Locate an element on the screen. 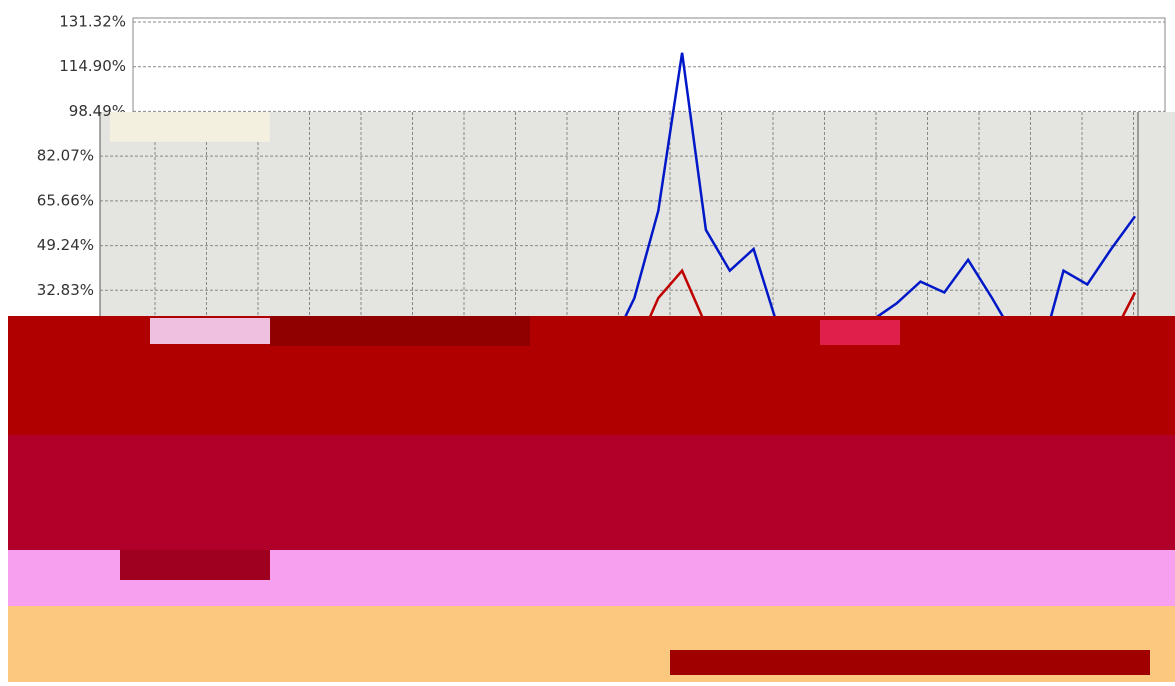 The height and width of the screenshot is (686, 1175). y-tick-label: 131.32% is located at coordinates (92, 22).